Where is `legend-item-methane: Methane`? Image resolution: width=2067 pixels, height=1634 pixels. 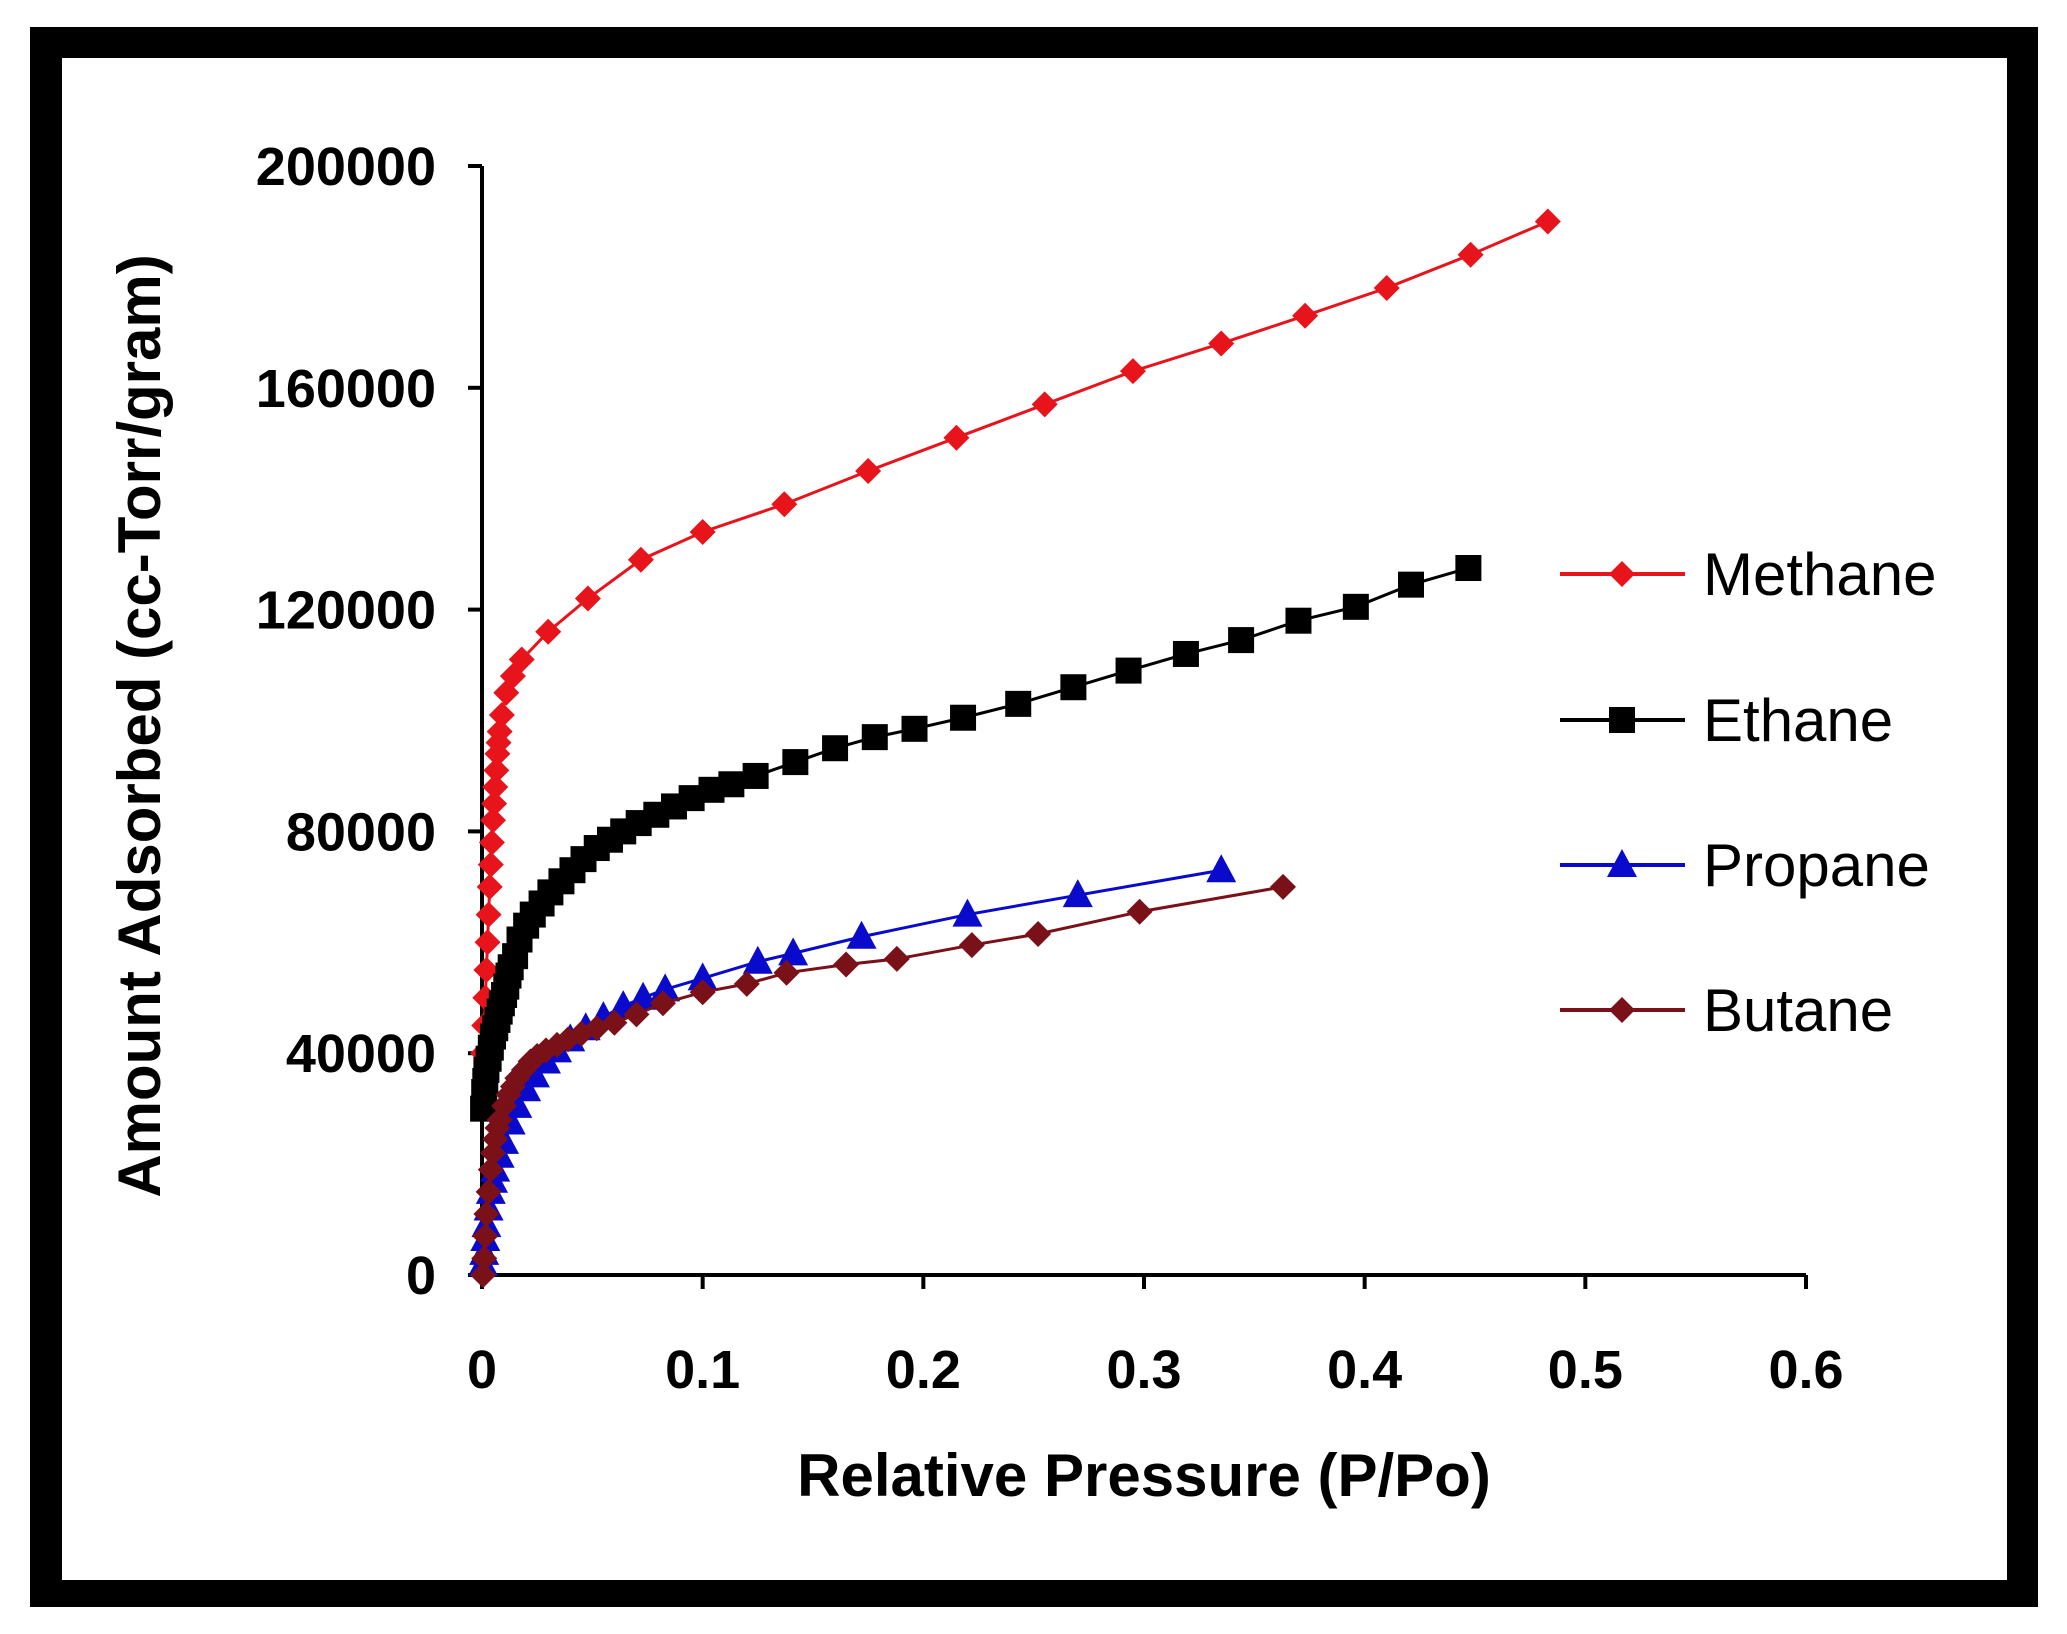
legend-item-methane: Methane is located at coordinates (1748, 574).